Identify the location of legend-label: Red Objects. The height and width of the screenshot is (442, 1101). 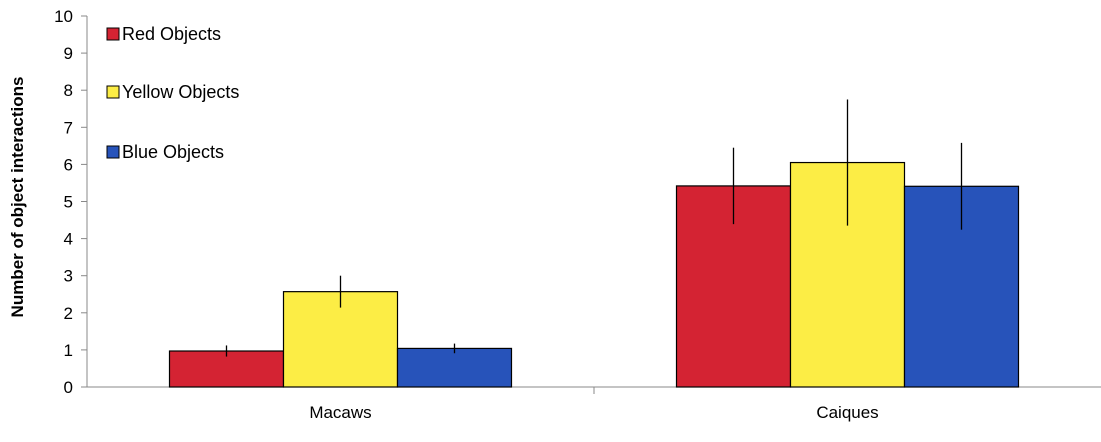
(171, 34).